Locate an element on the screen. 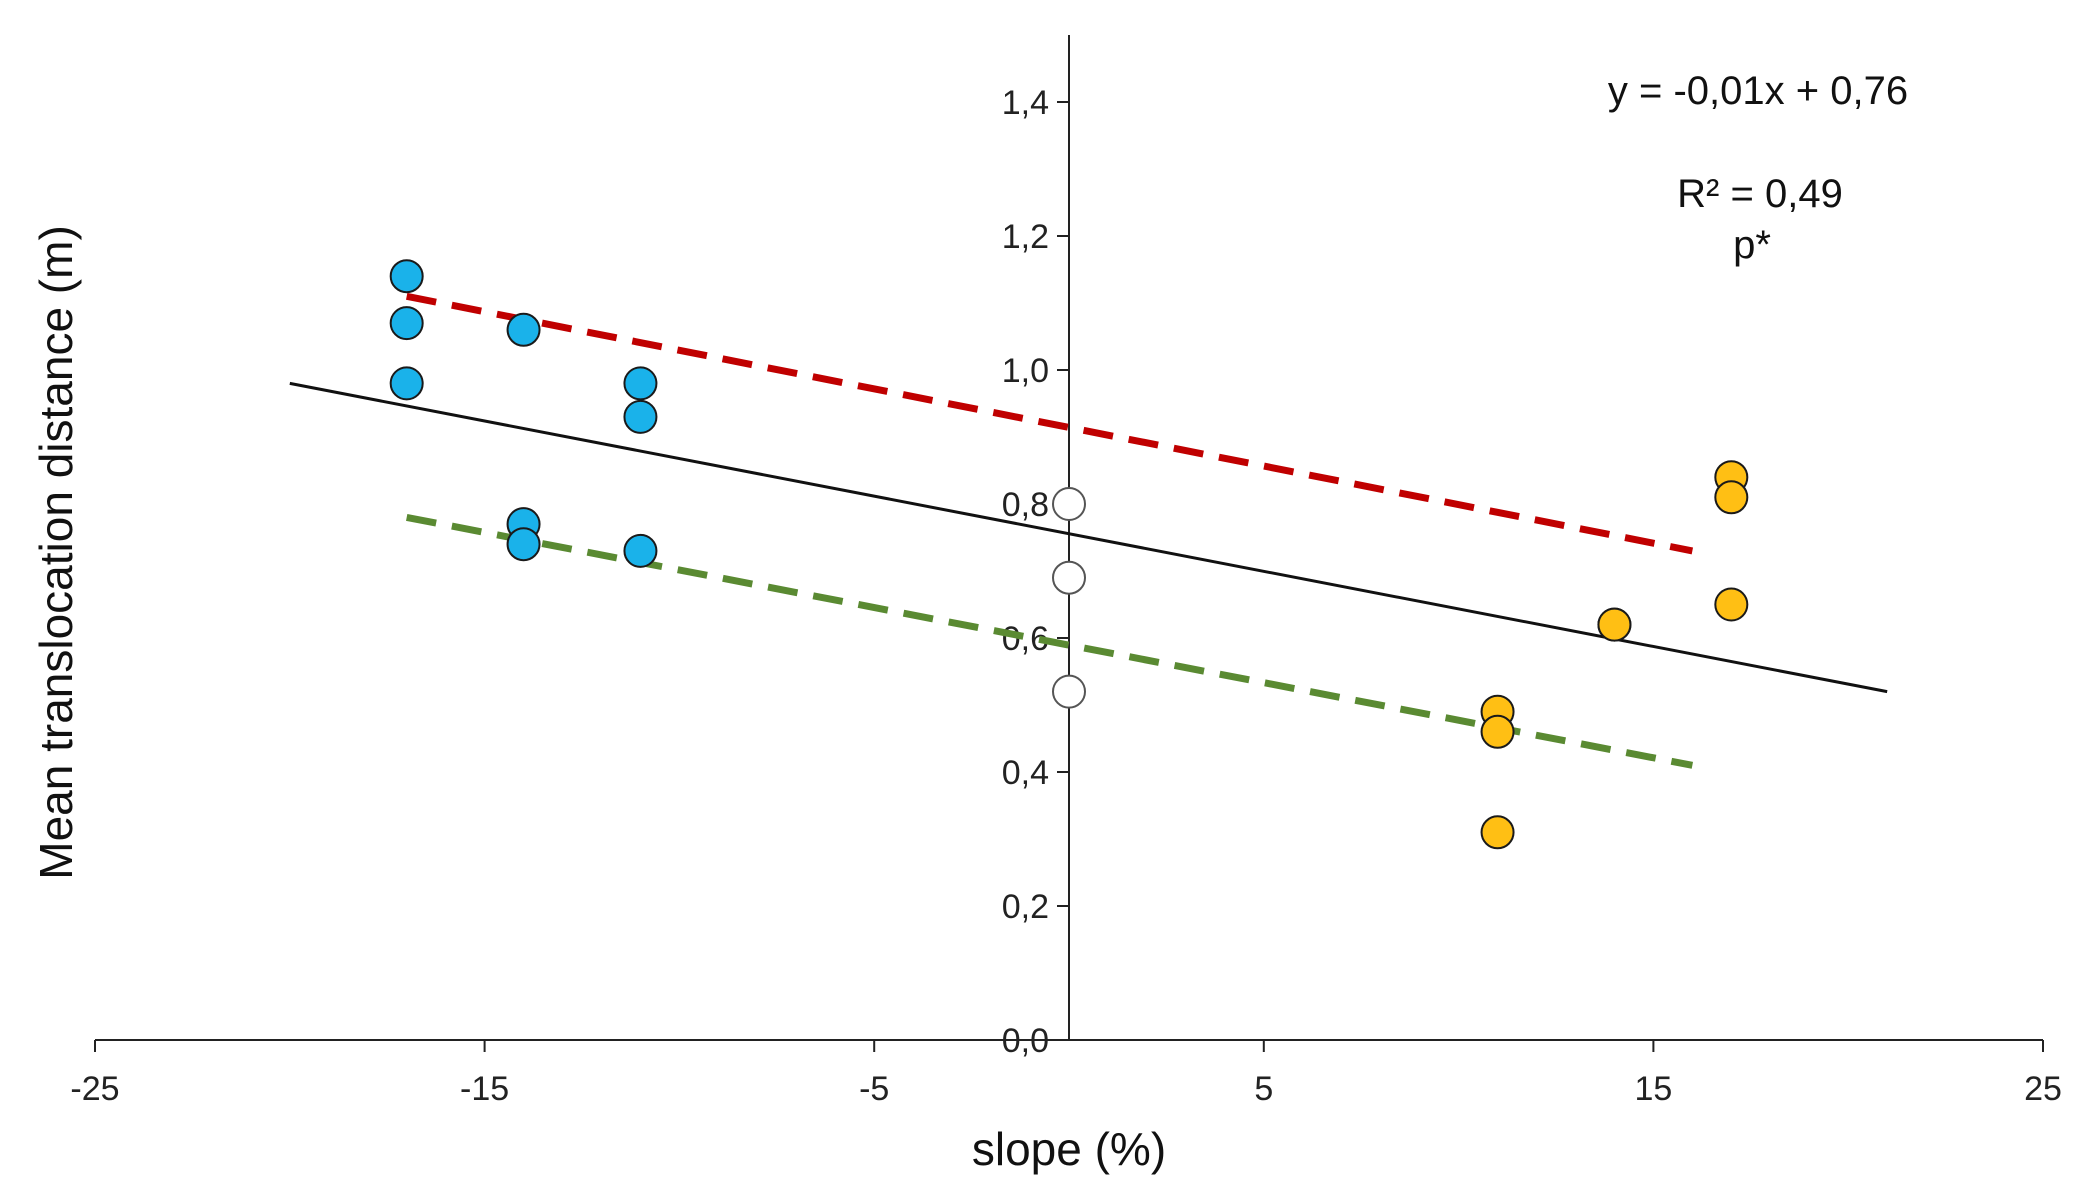 This screenshot has width=2080, height=1200. y-tick-label: 0,8 is located at coordinates (1025, 505).